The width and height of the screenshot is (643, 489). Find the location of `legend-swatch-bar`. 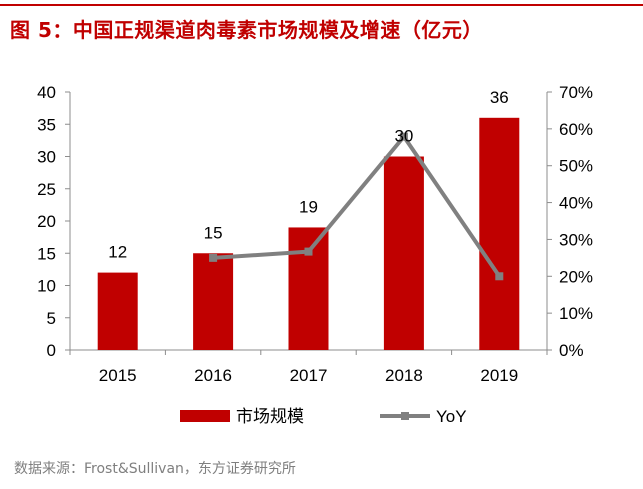

legend-swatch-bar is located at coordinates (205, 416).